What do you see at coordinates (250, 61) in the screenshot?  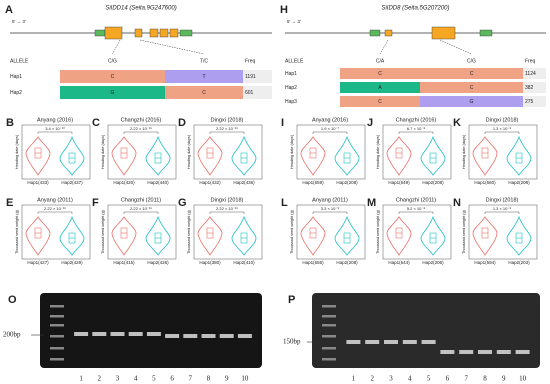 I see `table-header: Freq` at bounding box center [250, 61].